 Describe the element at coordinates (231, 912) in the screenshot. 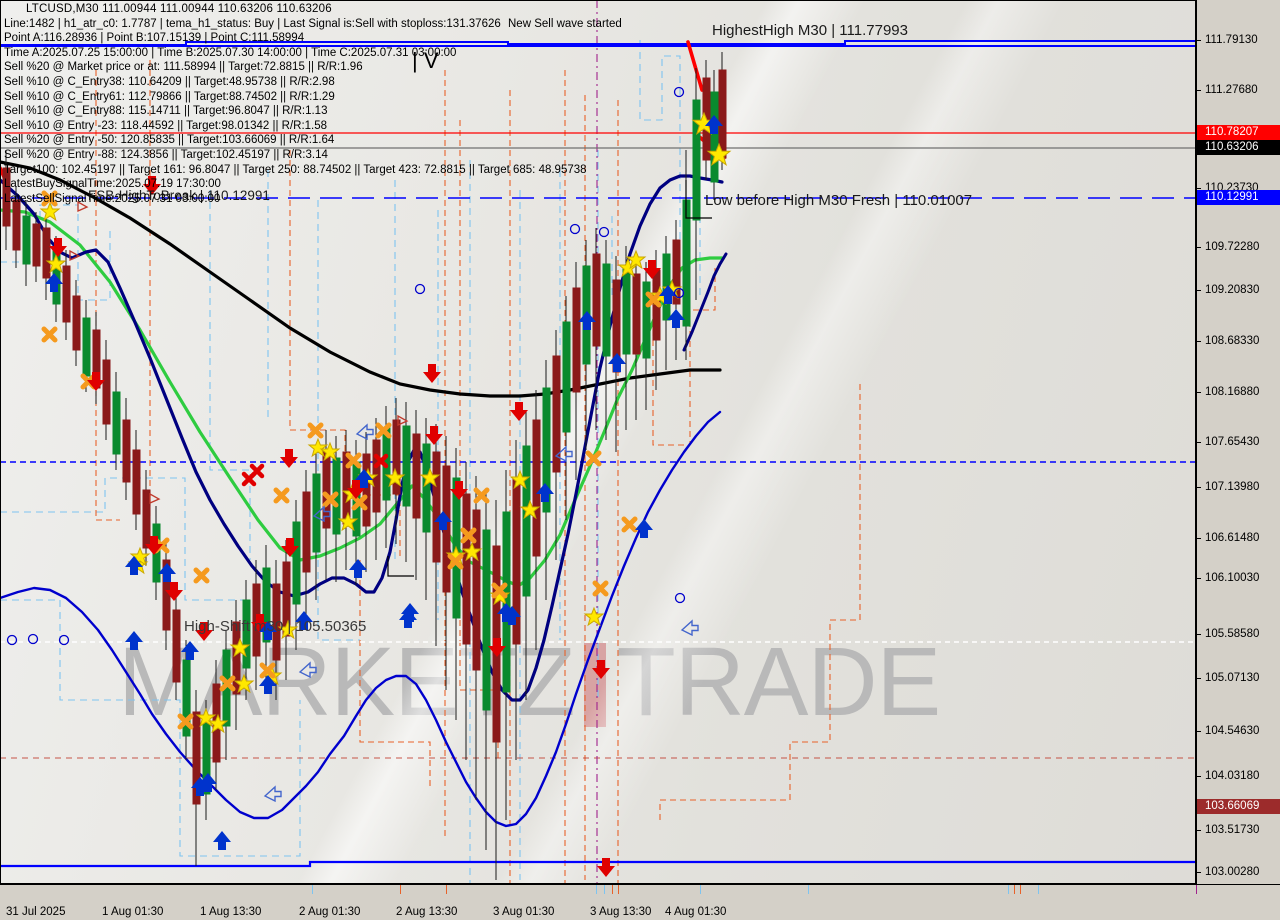

I see `time-tick-label: 1 Aug 13:30` at that location.